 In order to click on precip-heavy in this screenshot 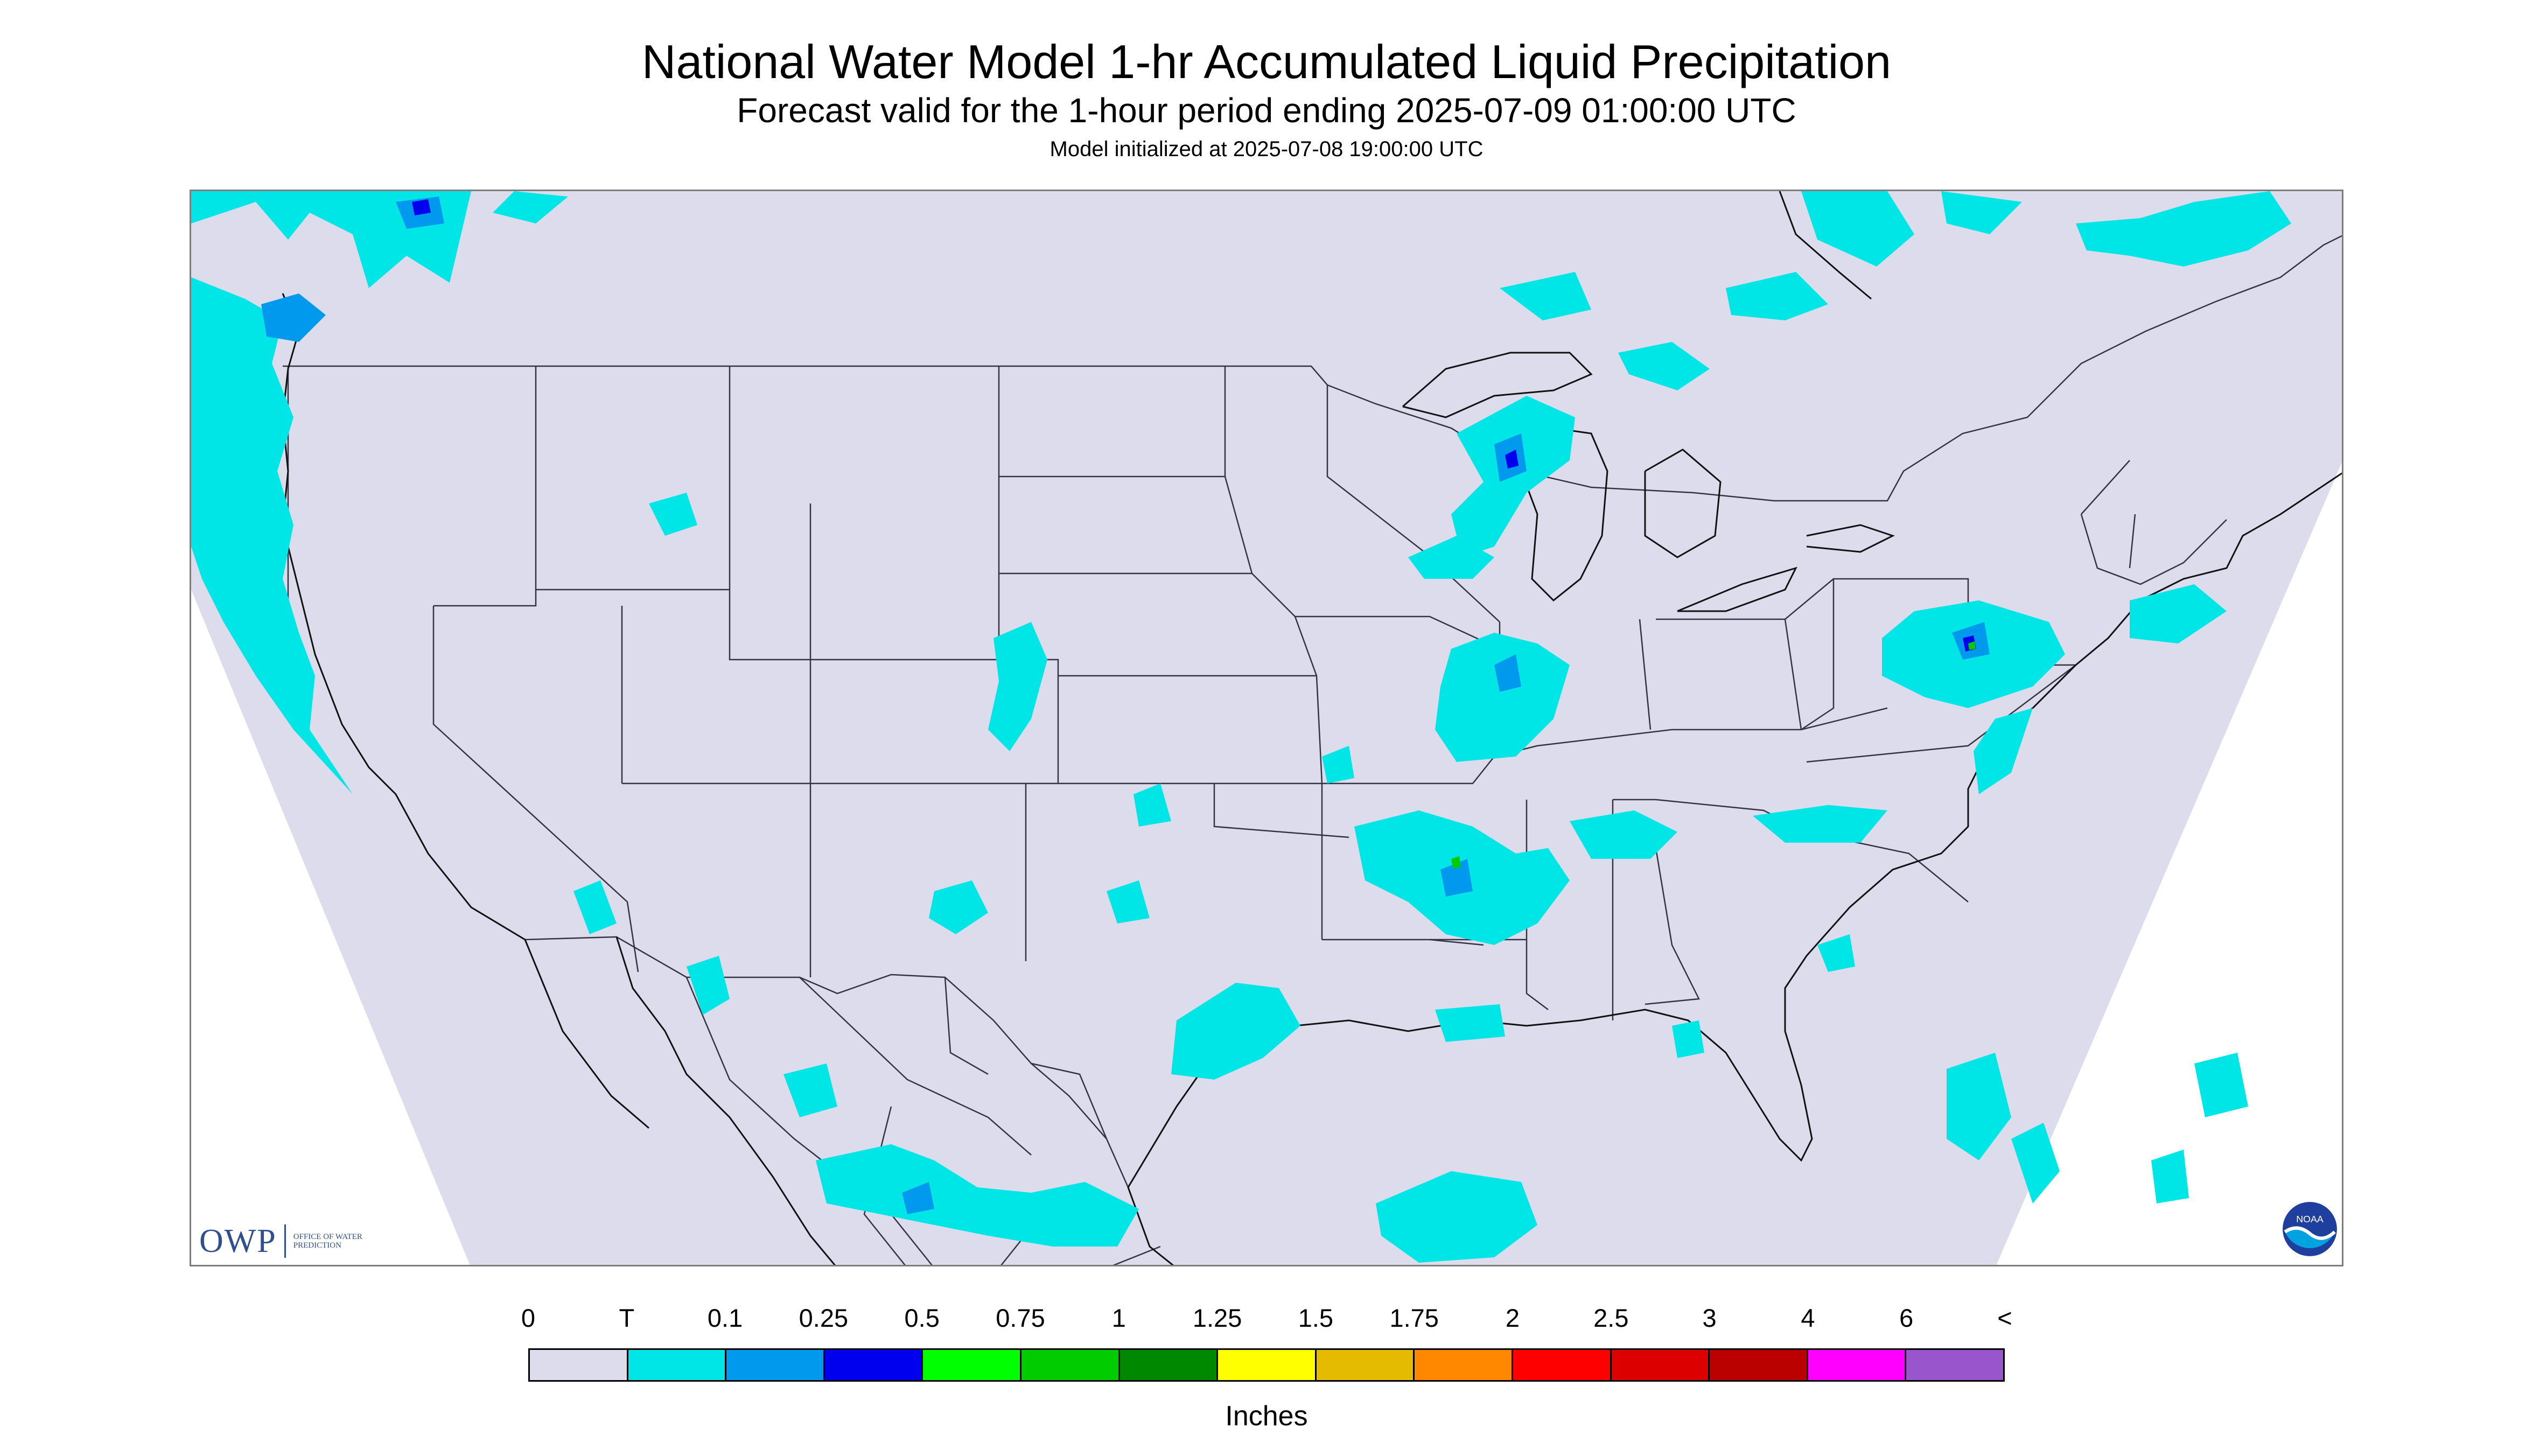, I will do `click(1713, 755)`.